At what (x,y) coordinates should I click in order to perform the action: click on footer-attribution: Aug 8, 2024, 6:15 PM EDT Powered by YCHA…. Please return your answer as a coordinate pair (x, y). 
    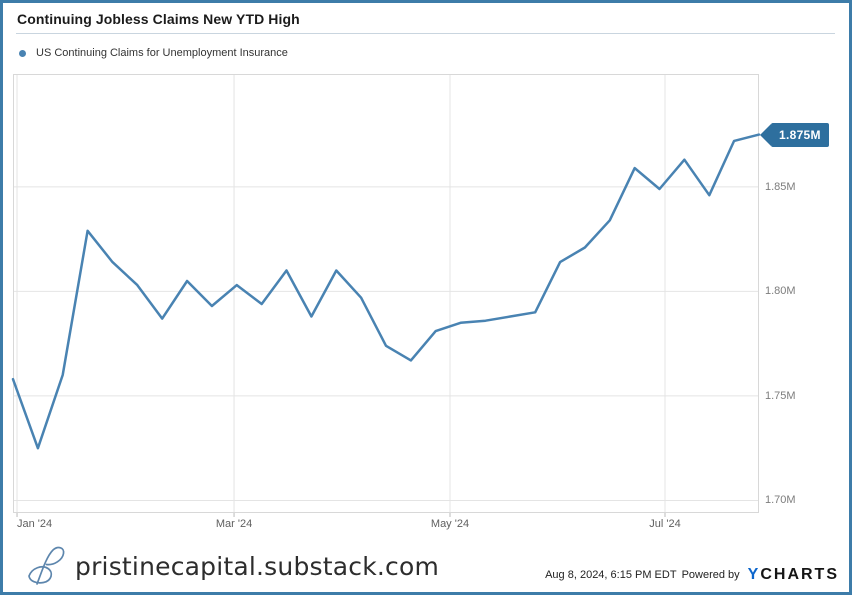
    Looking at the image, I should click on (692, 575).